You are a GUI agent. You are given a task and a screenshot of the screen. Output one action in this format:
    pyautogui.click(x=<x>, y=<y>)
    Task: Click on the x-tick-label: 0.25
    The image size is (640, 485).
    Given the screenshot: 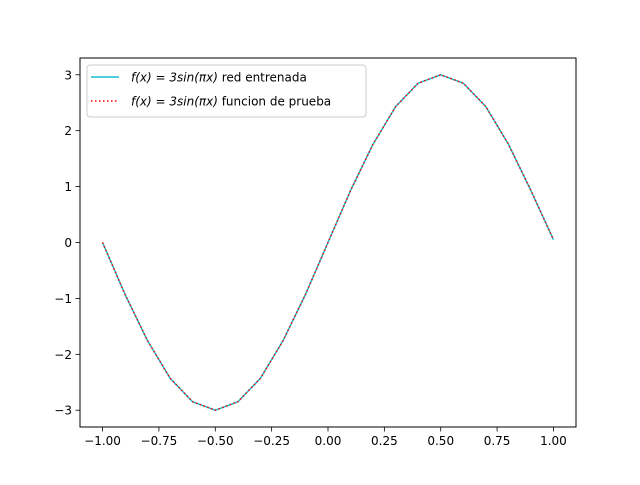 What is the action you would take?
    pyautogui.click(x=384, y=441)
    